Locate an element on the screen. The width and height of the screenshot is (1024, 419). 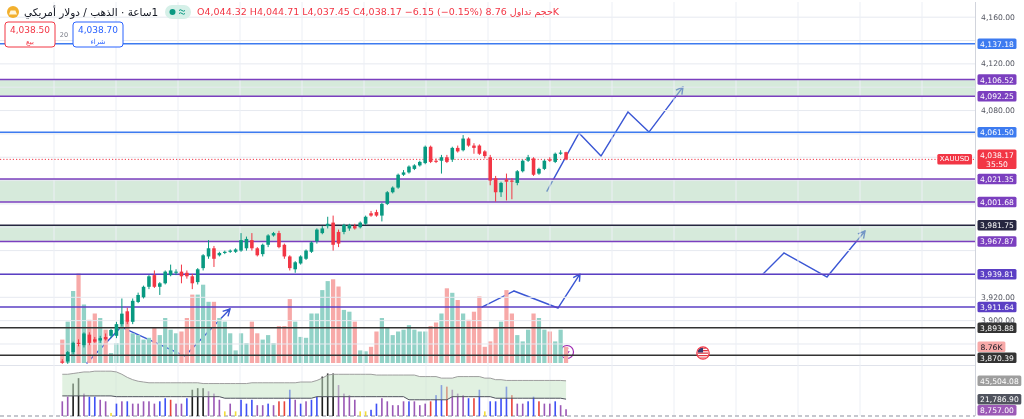
chart-title: الذهب / دولار أمريكي · 1ساعة is located at coordinates (91, 12).